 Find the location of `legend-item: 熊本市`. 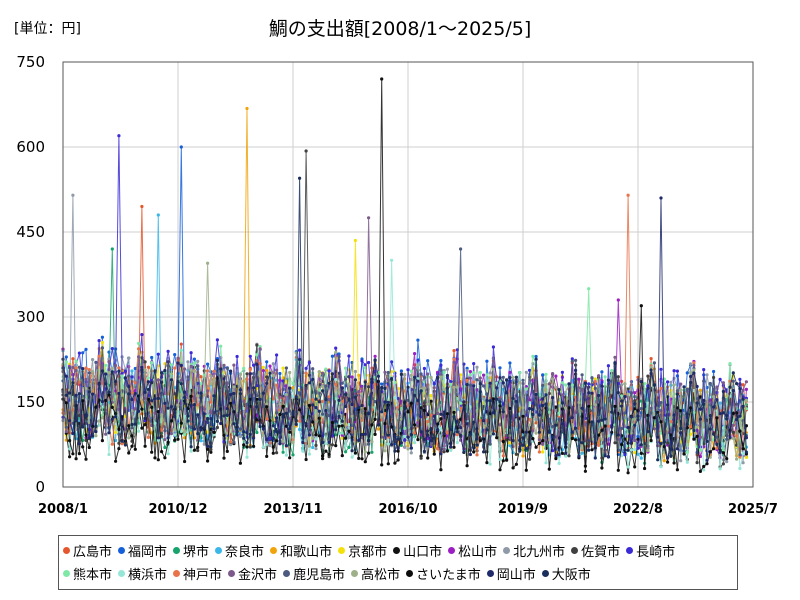

legend-item: 熊本市 is located at coordinates (87, 573).